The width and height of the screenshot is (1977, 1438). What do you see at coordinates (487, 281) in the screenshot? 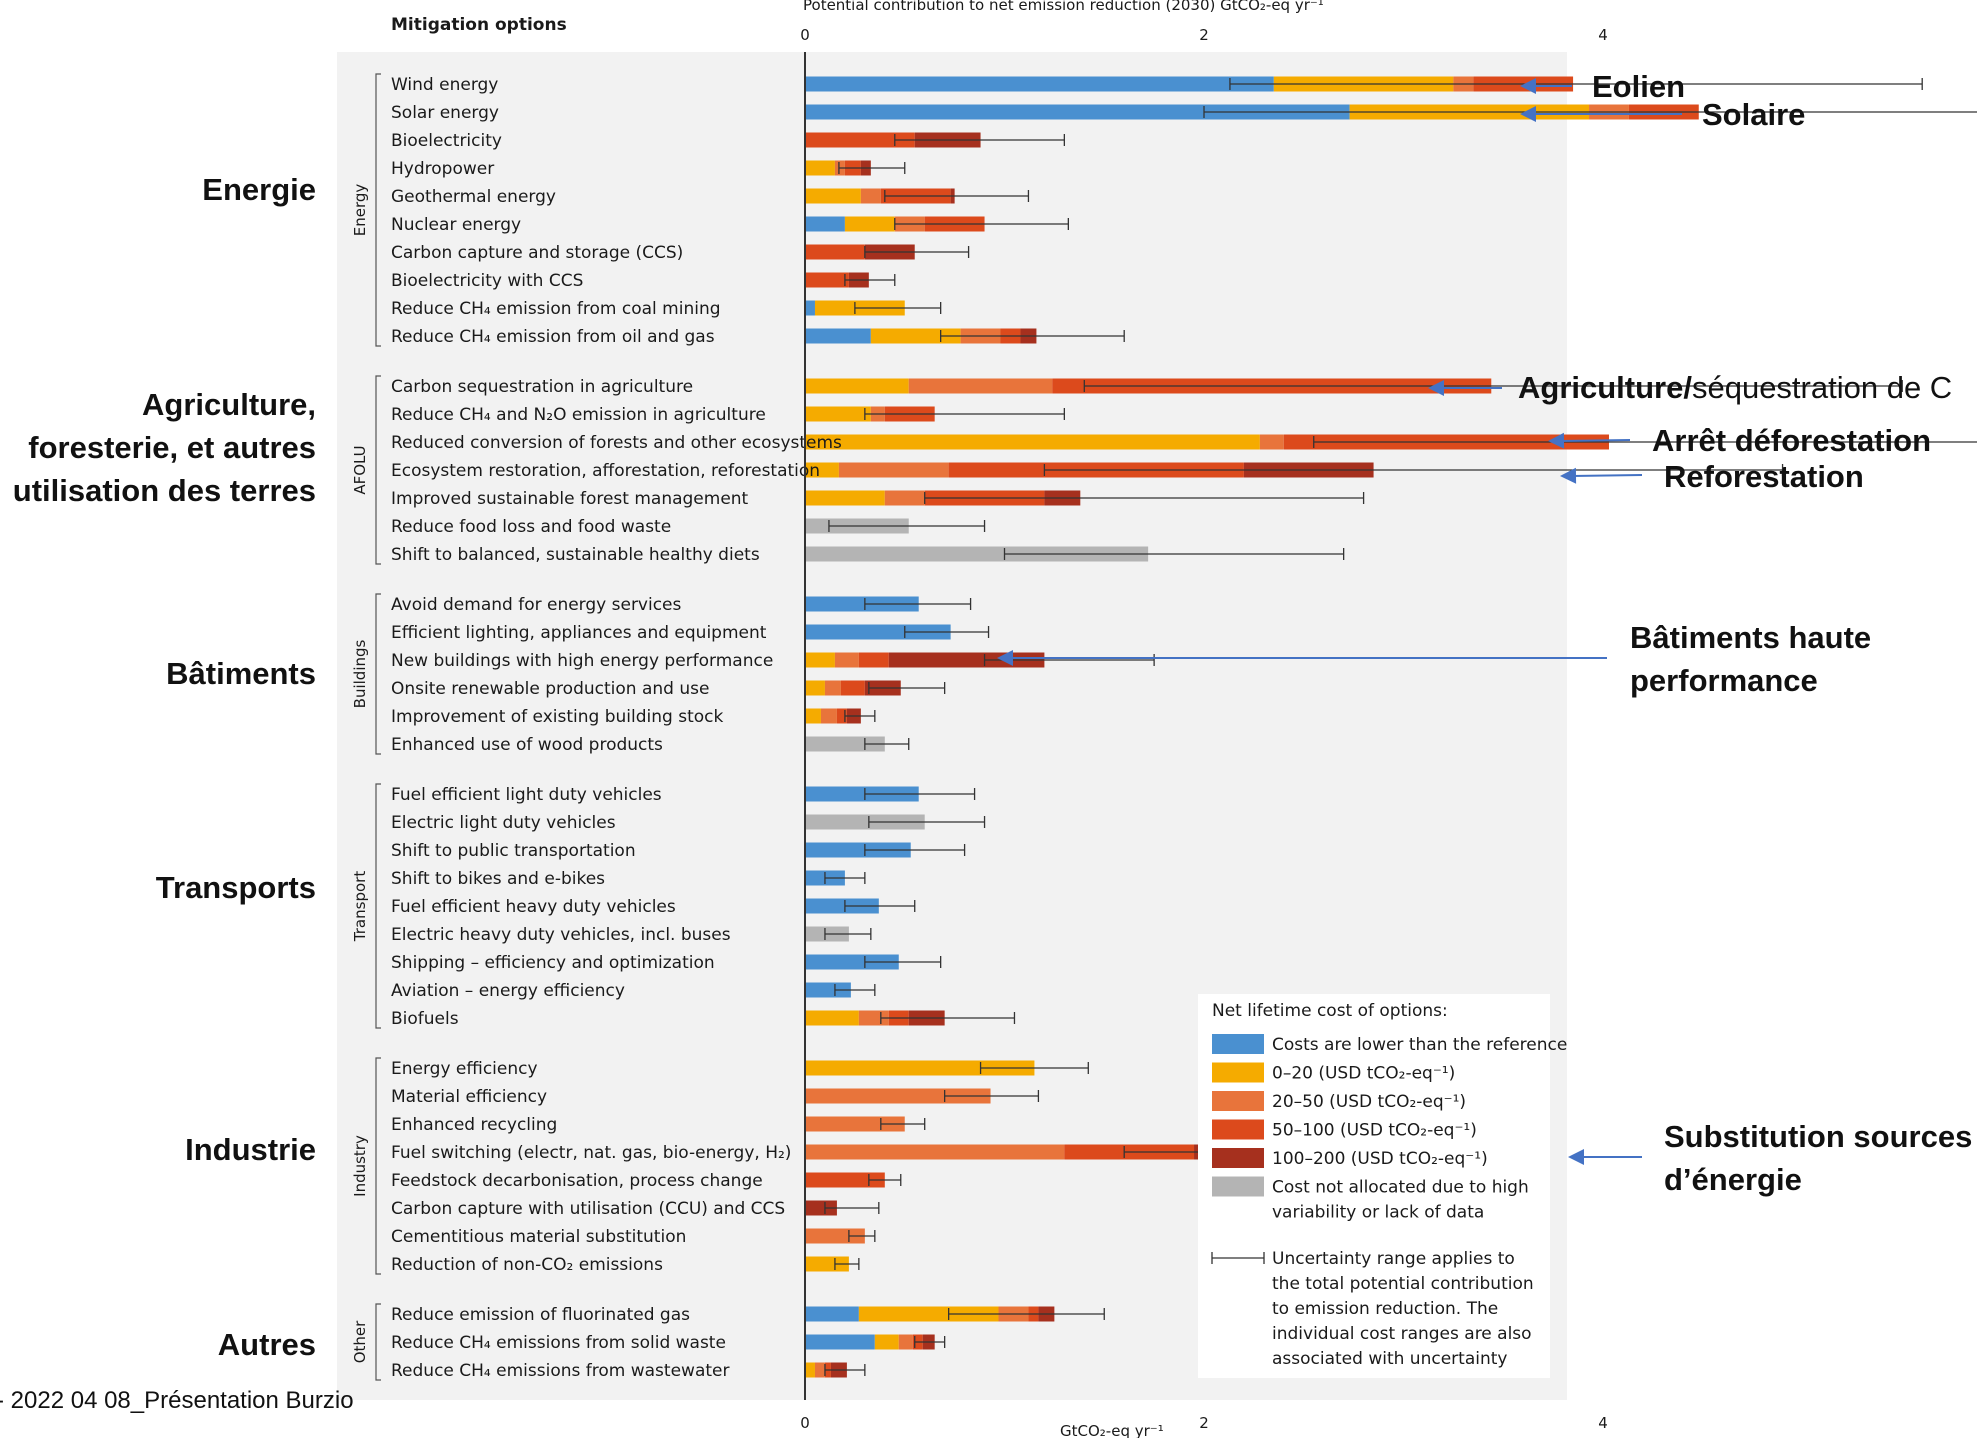
I see `option-label: Bioelectricity with CCS` at bounding box center [487, 281].